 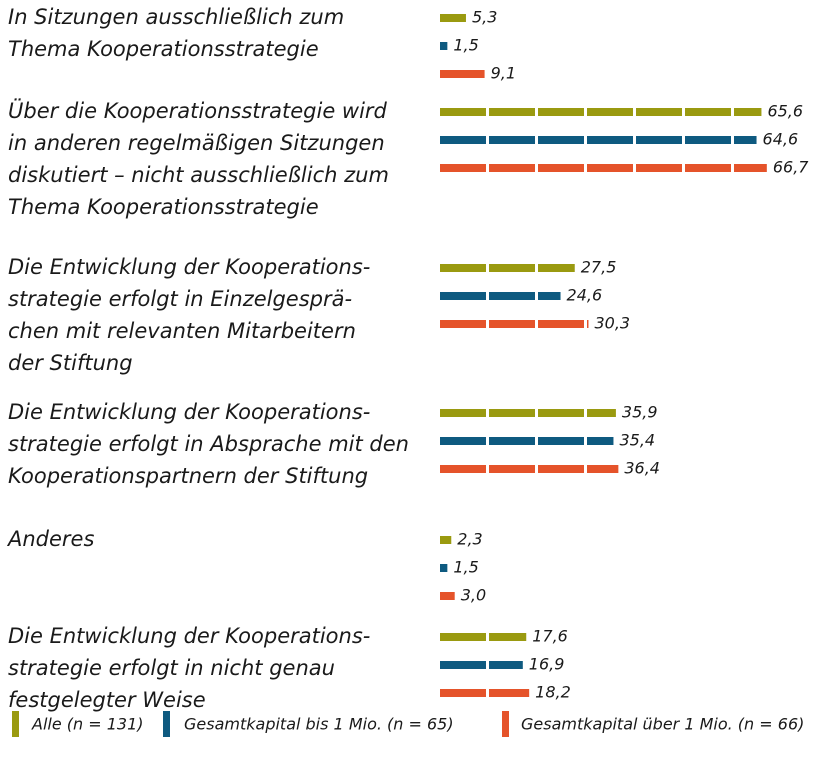 What do you see at coordinates (87, 724) in the screenshot?
I see `legend-label: Alle (n = 131)` at bounding box center [87, 724].